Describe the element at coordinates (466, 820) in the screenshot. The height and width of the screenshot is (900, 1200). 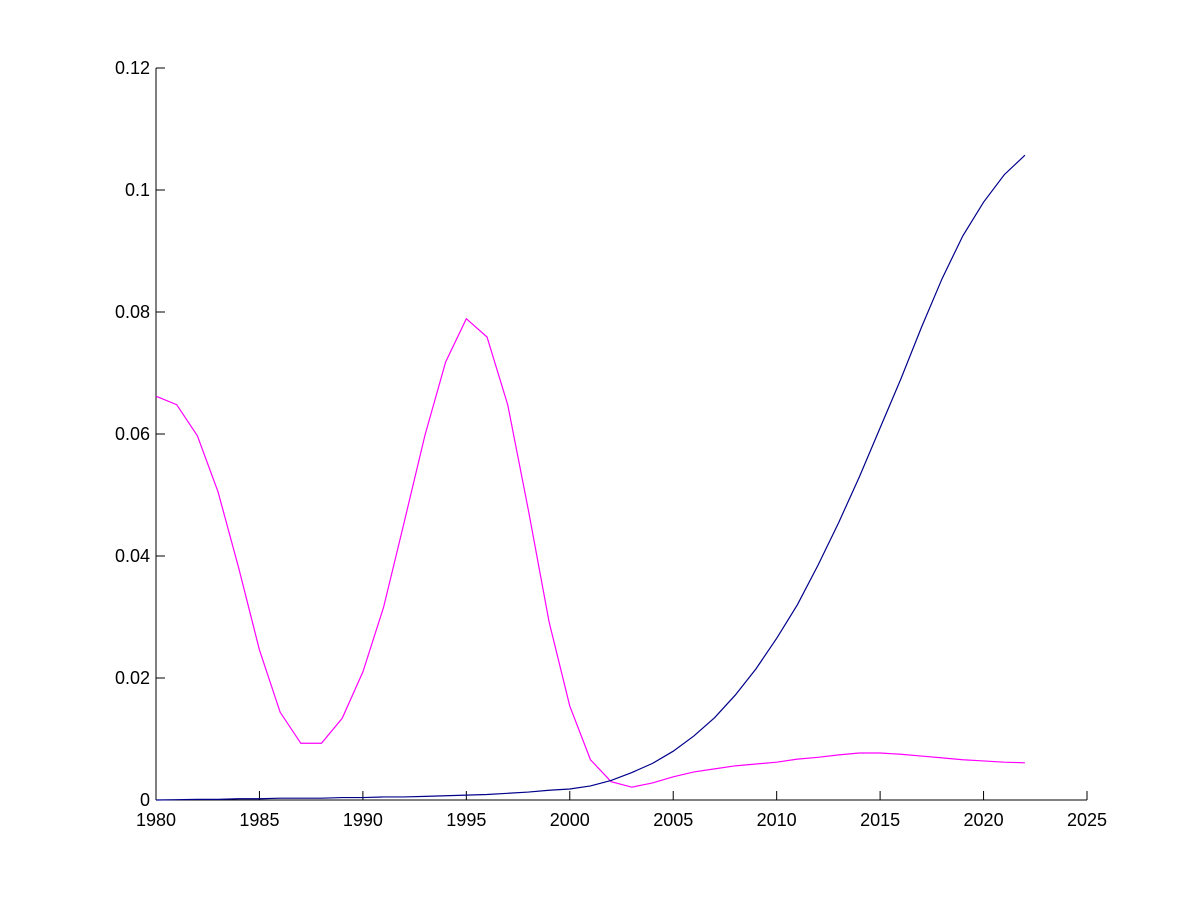
I see `x-tick-label: 1995` at that location.